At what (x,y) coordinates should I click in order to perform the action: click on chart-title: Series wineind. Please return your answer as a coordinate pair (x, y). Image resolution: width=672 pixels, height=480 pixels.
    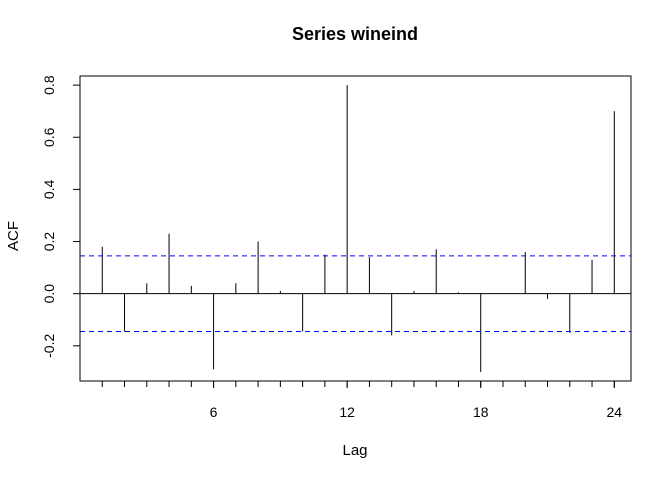
    Looking at the image, I should click on (355, 34).